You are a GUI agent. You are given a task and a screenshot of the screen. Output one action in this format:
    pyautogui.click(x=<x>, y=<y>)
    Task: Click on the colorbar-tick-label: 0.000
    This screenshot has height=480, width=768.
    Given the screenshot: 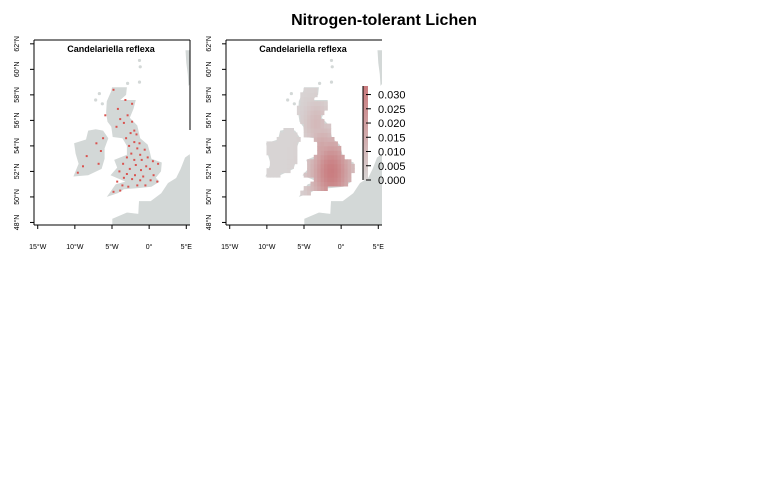 What is the action you would take?
    pyautogui.click(x=392, y=181)
    